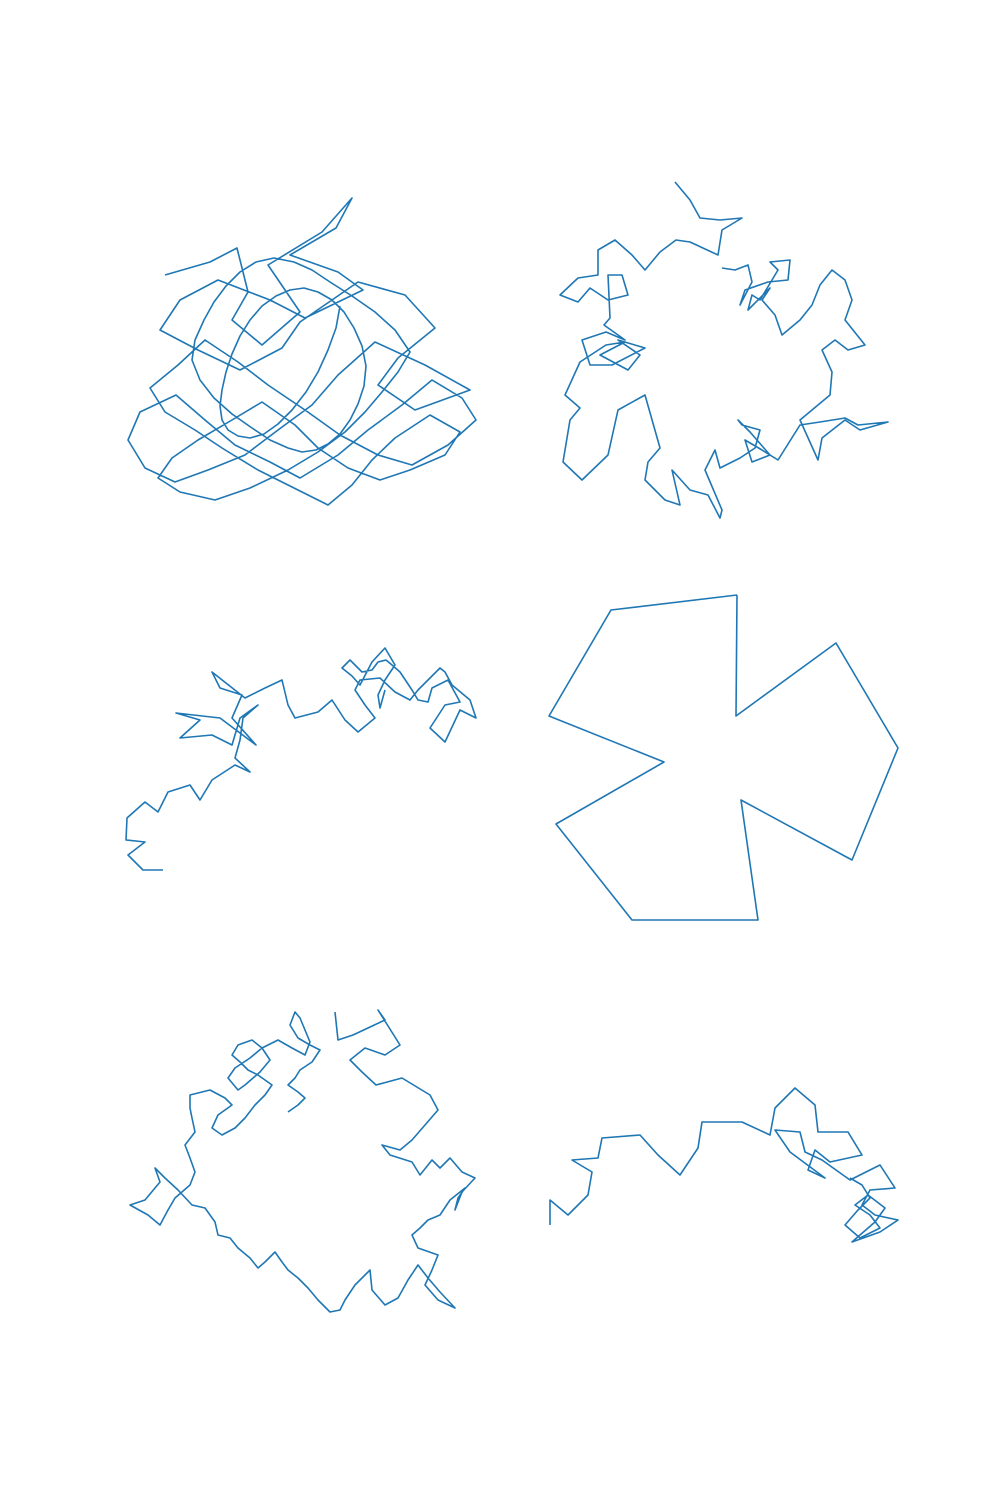 This screenshot has height=1500, width=1000. I want to click on panel-row-2-left, so click(301, 759).